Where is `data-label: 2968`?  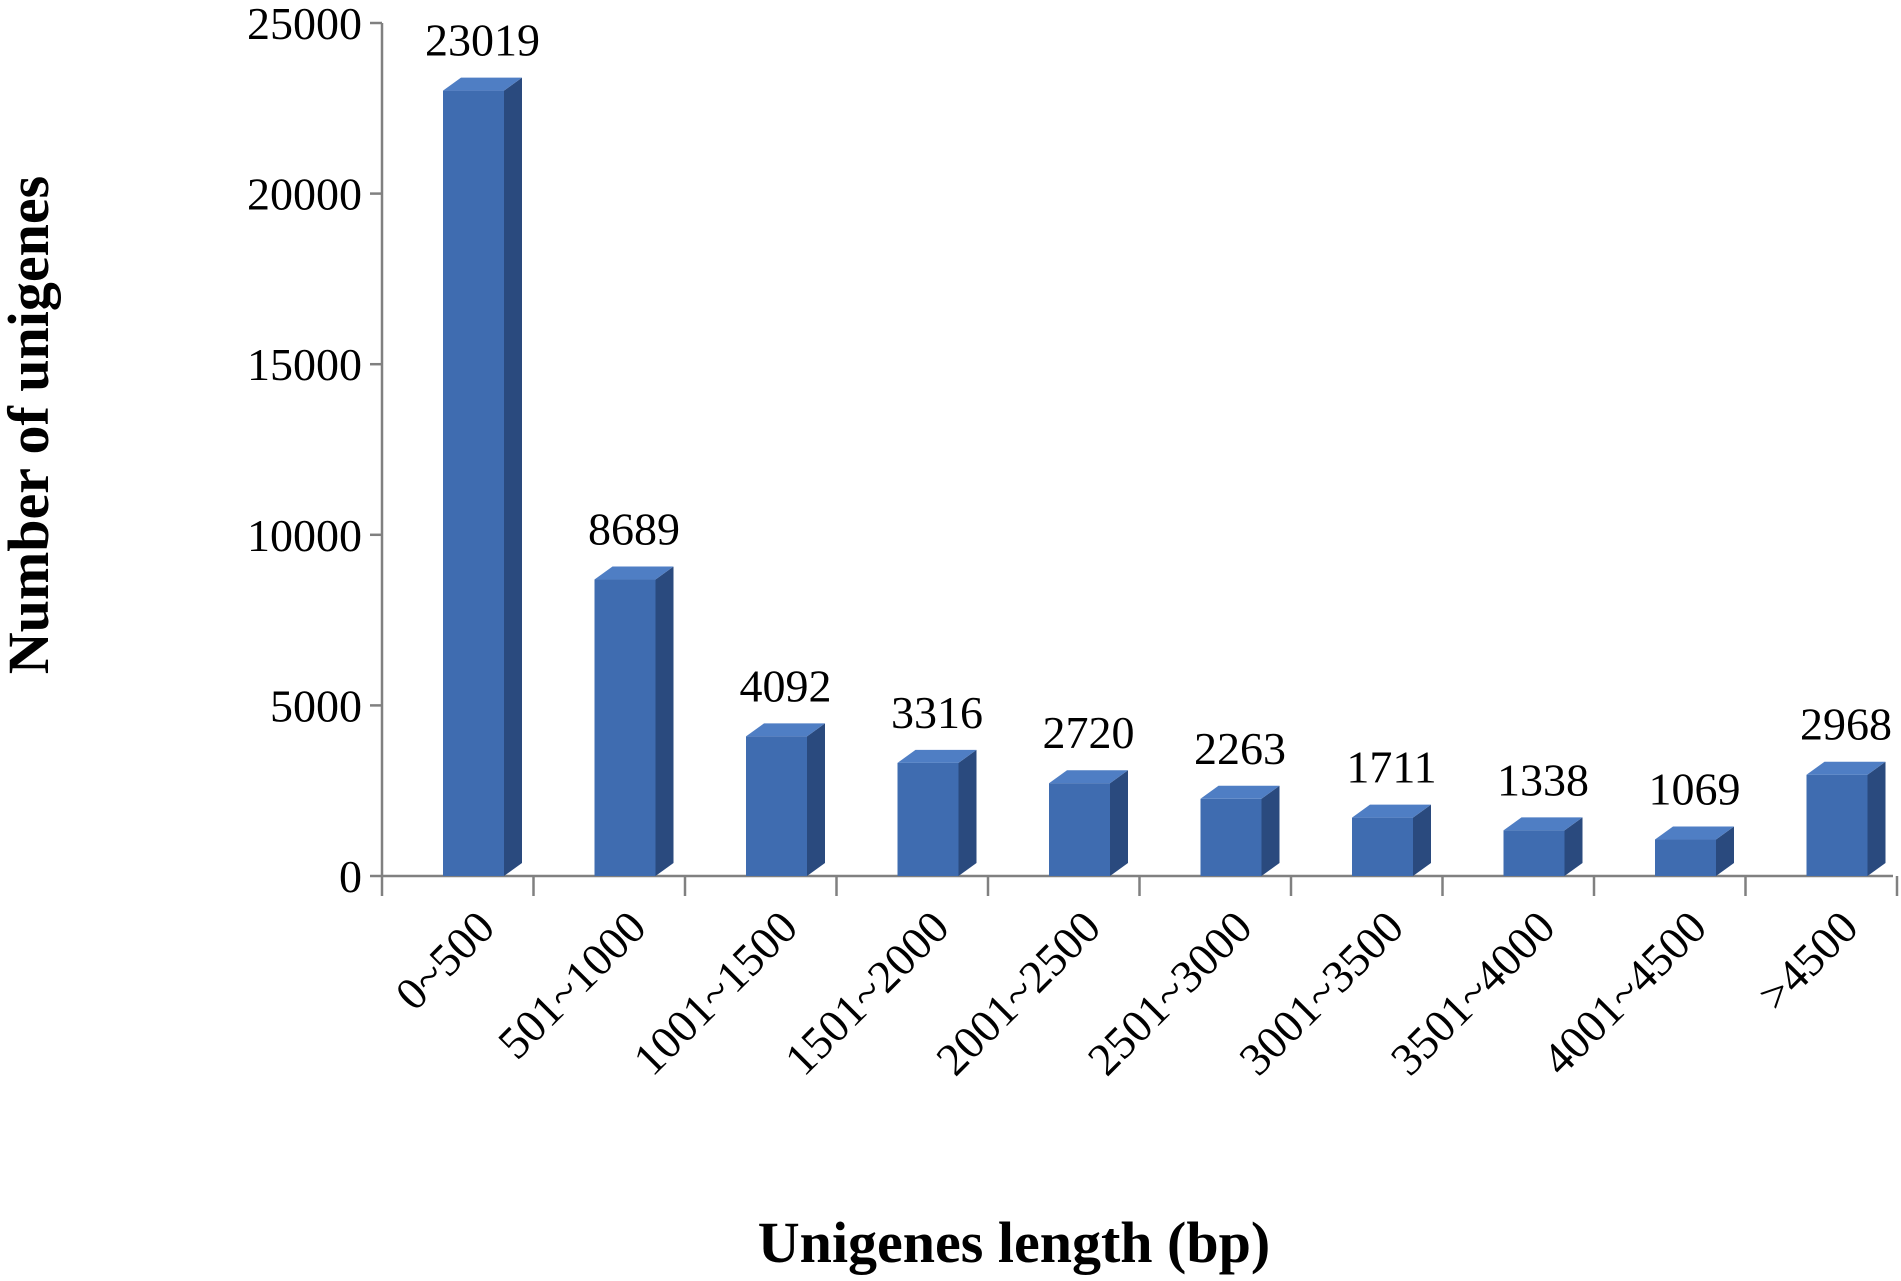 data-label: 2968 is located at coordinates (1846, 724).